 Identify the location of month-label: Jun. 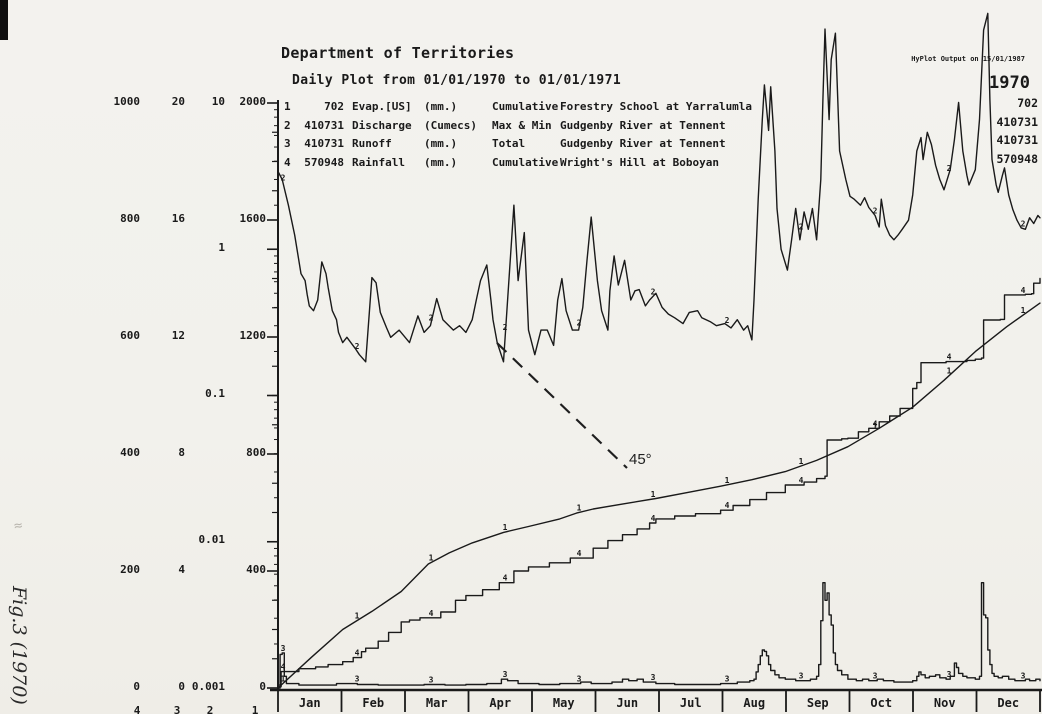
(627, 703).